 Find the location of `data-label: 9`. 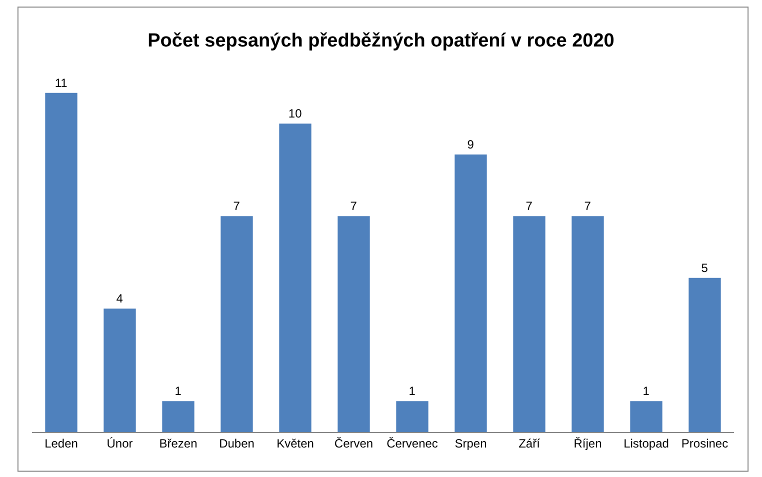

data-label: 9 is located at coordinates (470, 145).